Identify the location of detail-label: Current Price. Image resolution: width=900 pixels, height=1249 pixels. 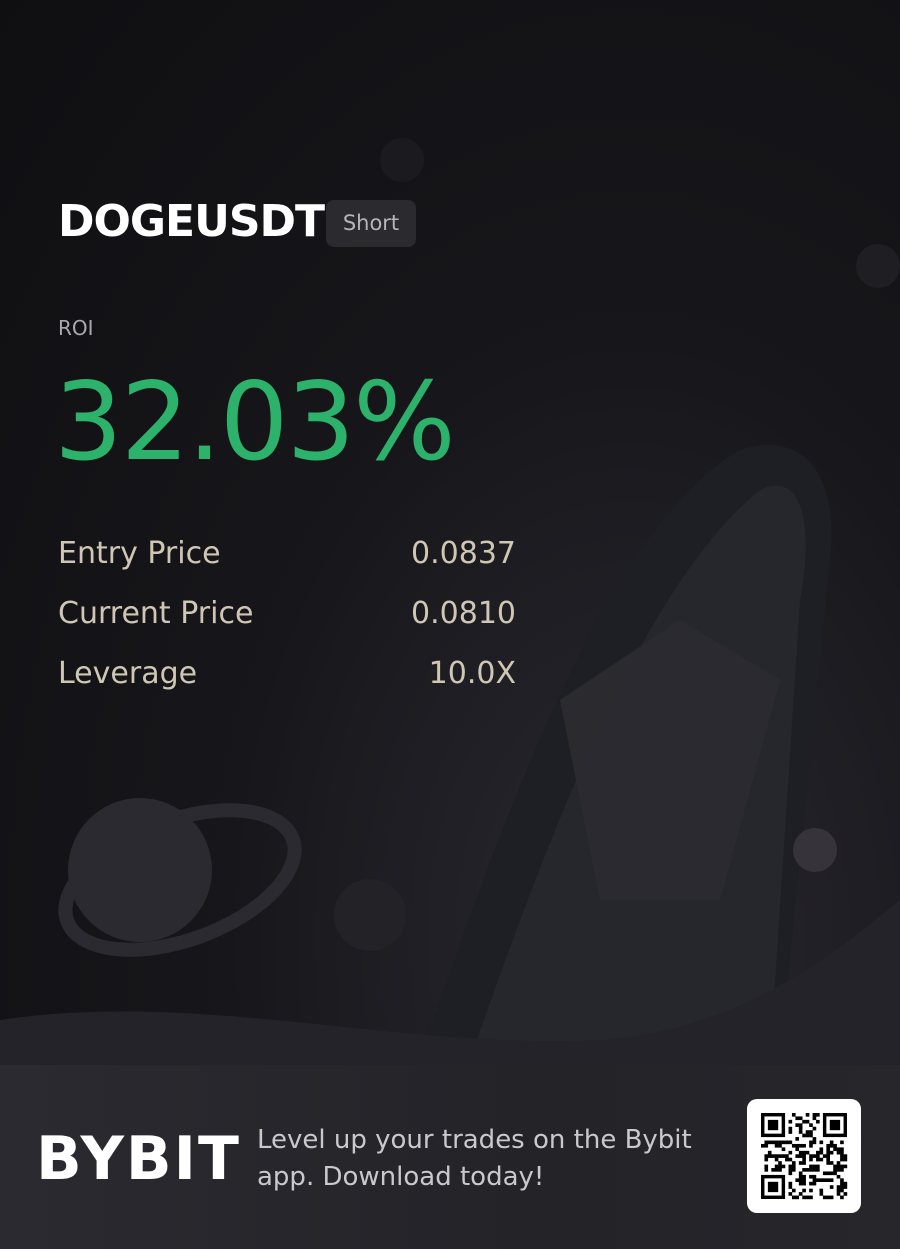
(156, 613).